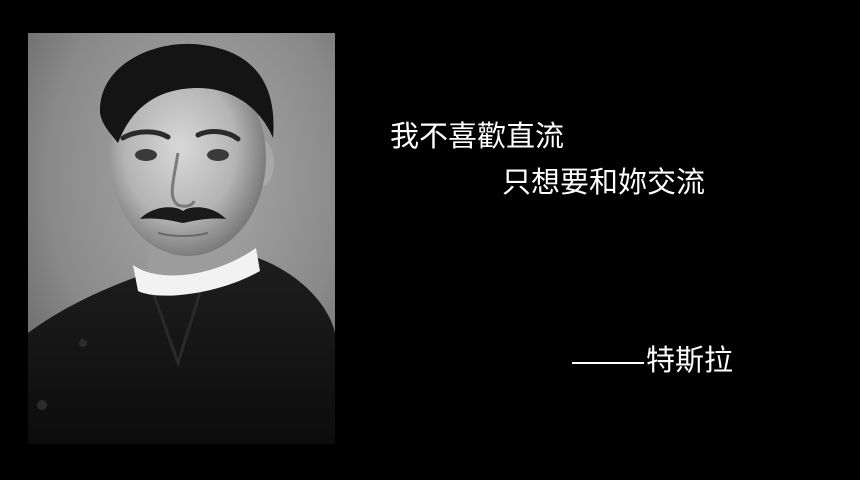  I want to click on em-dash-line, so click(608, 362).